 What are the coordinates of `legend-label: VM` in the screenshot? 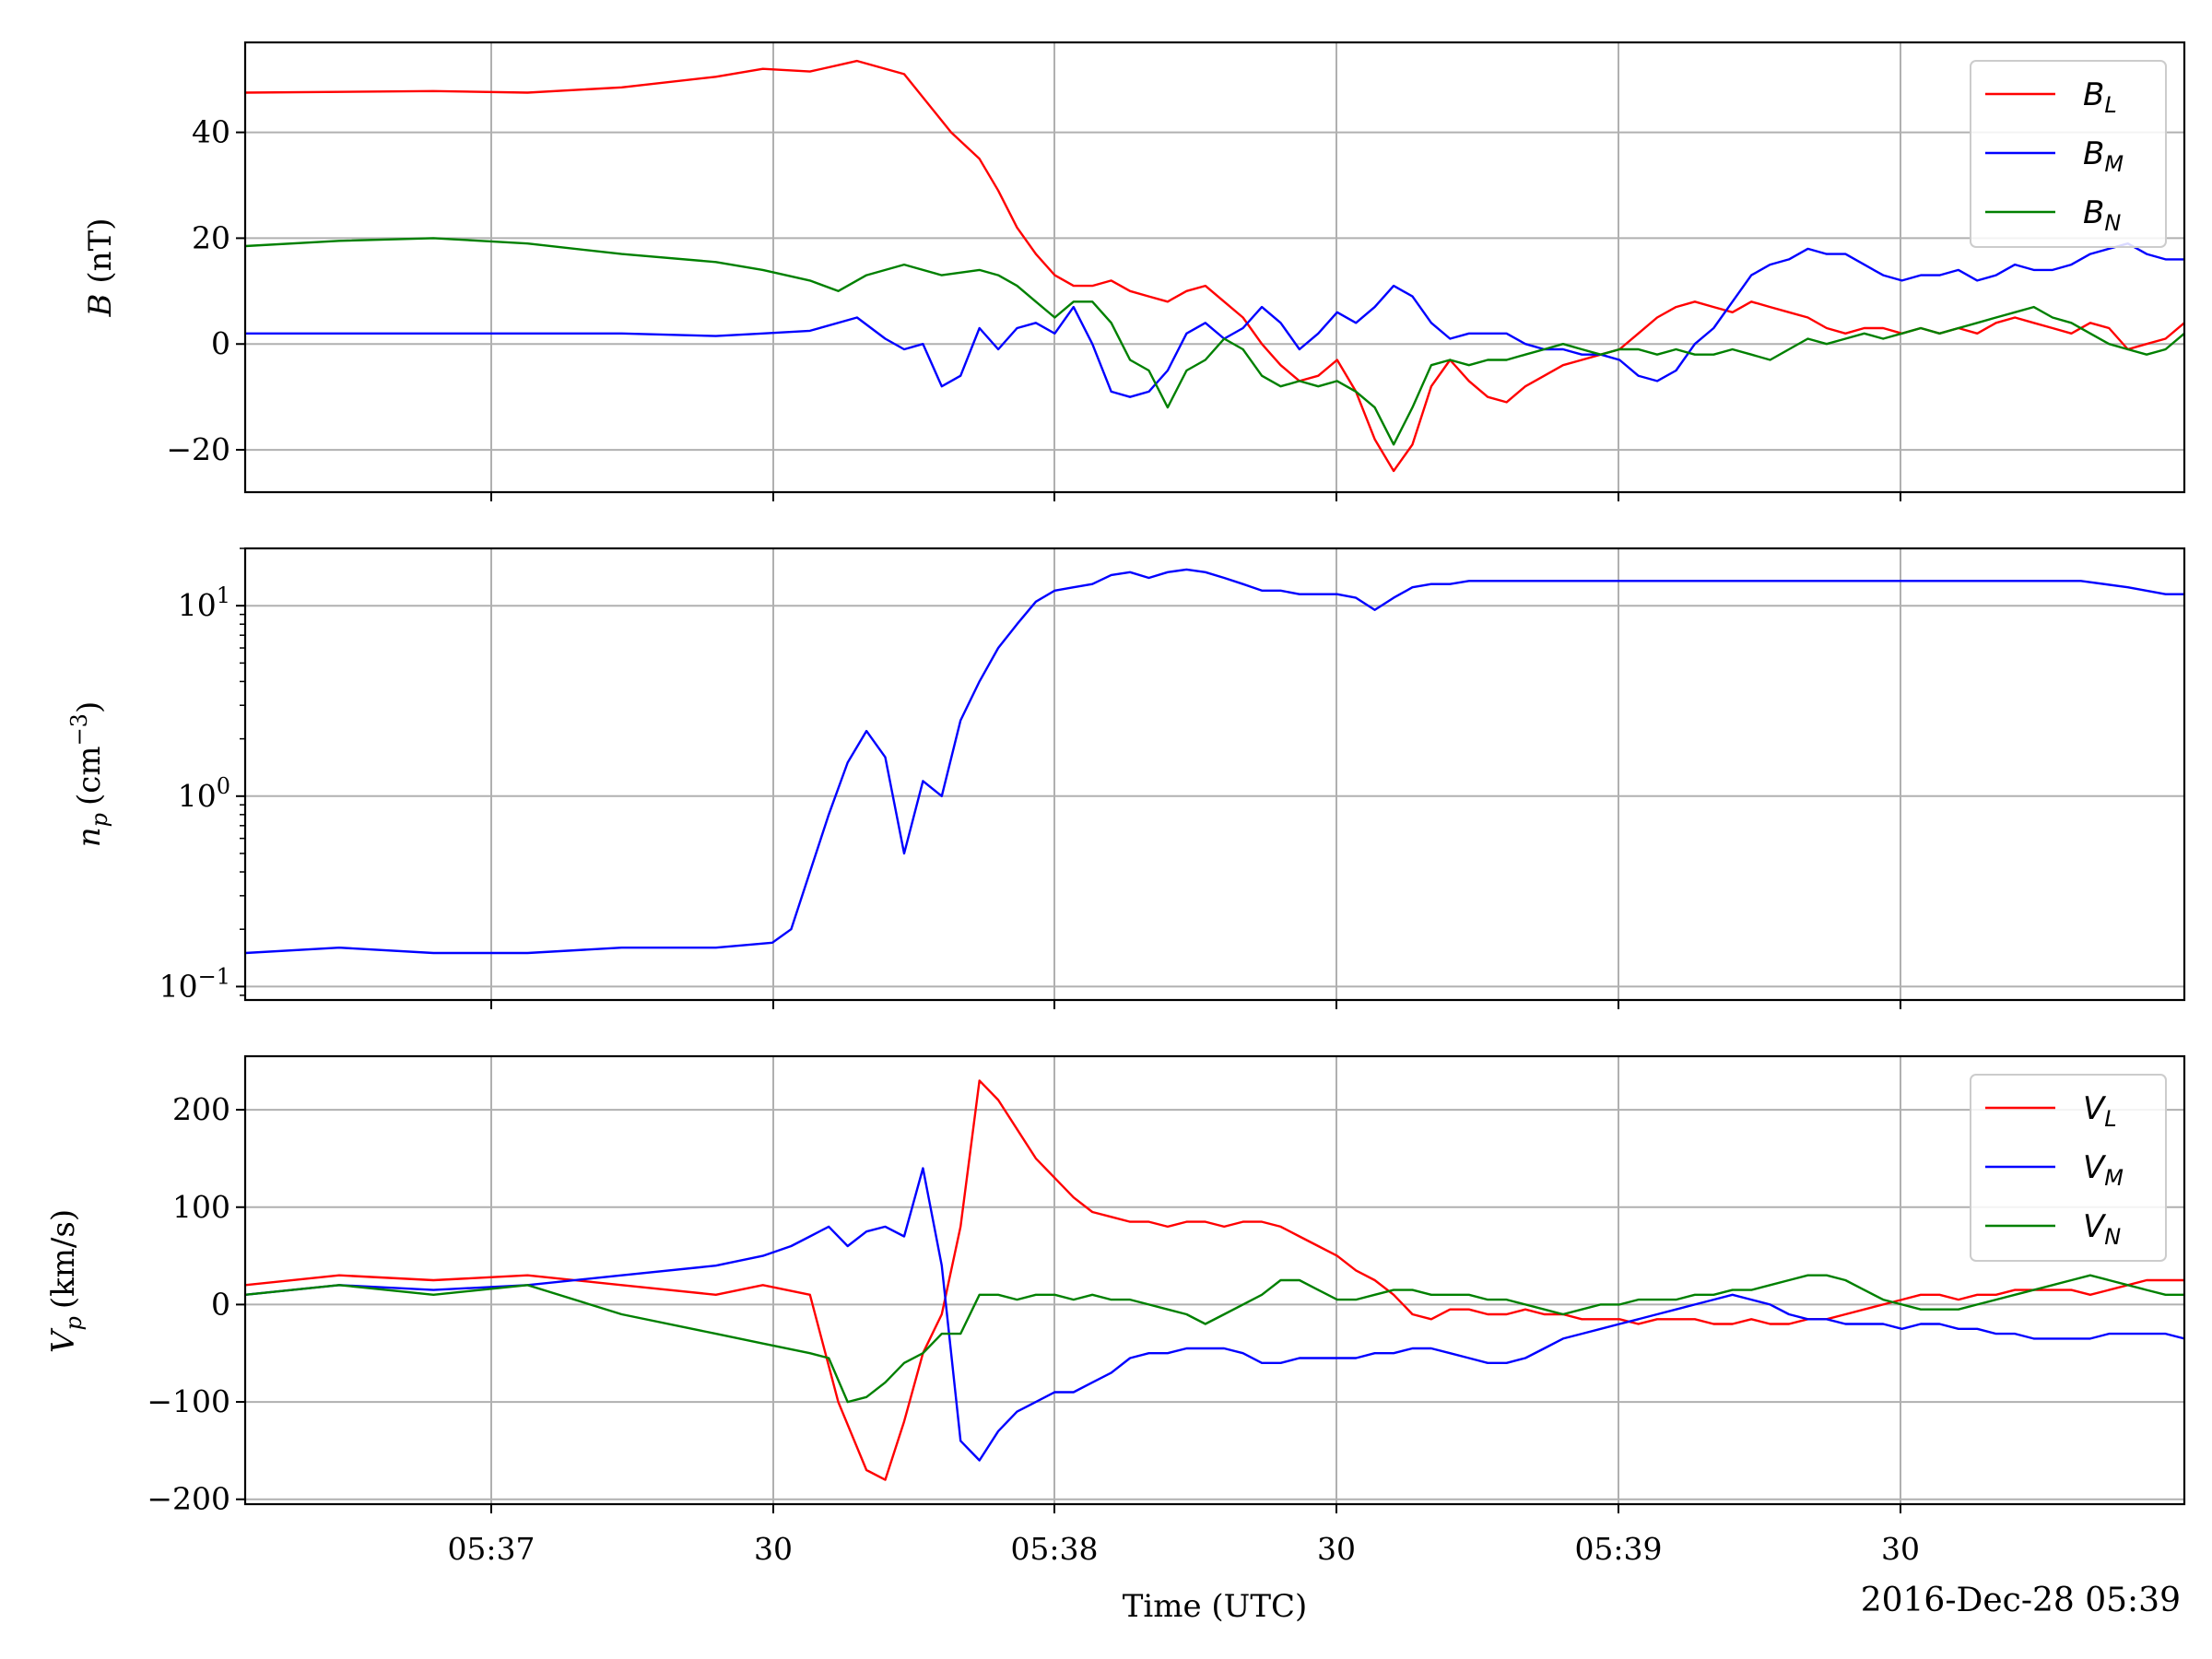 It's located at (2103, 1170).